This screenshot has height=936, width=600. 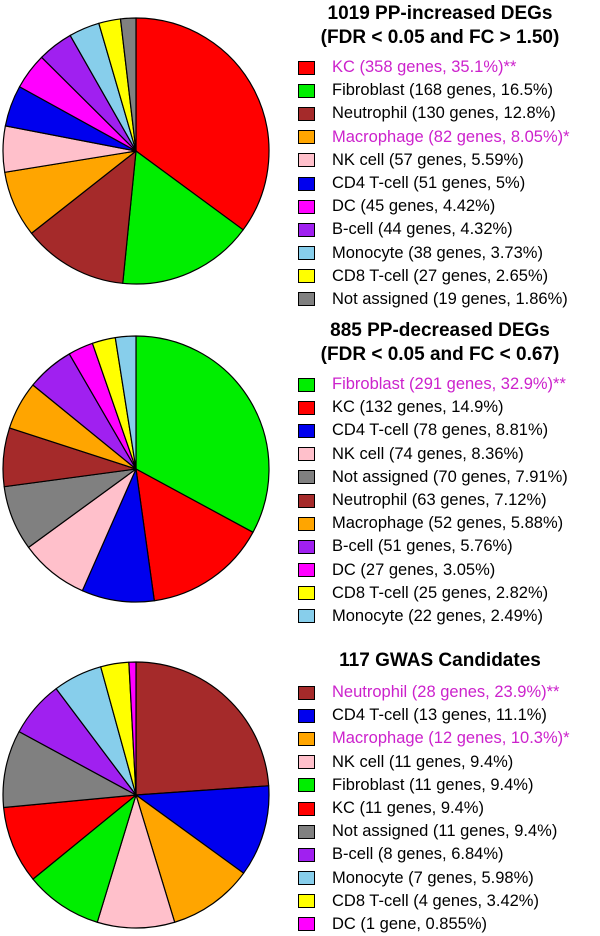 What do you see at coordinates (418, 854) in the screenshot?
I see `legend-label: B-cell (8 genes, 6.84%)` at bounding box center [418, 854].